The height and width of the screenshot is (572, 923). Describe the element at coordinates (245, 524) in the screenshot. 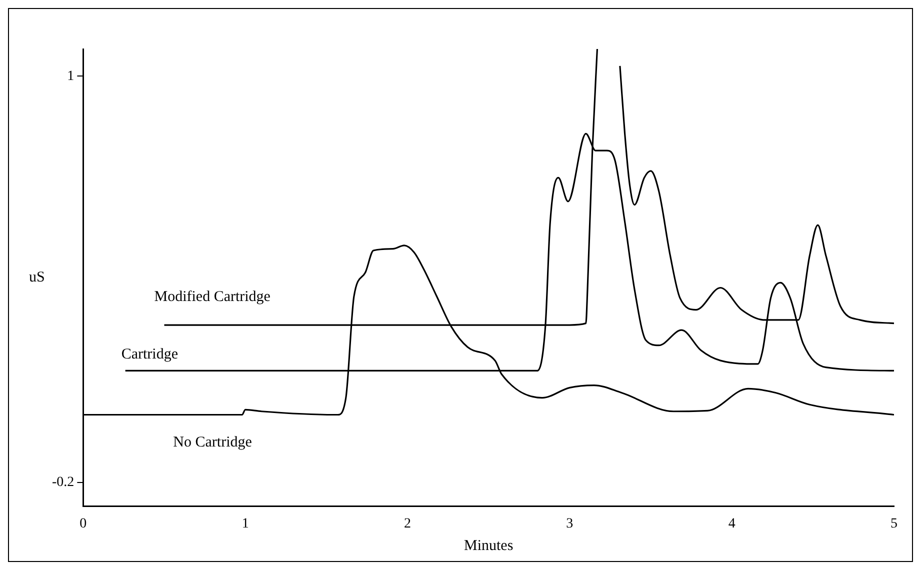

I see `x-tick-label: 1` at that location.